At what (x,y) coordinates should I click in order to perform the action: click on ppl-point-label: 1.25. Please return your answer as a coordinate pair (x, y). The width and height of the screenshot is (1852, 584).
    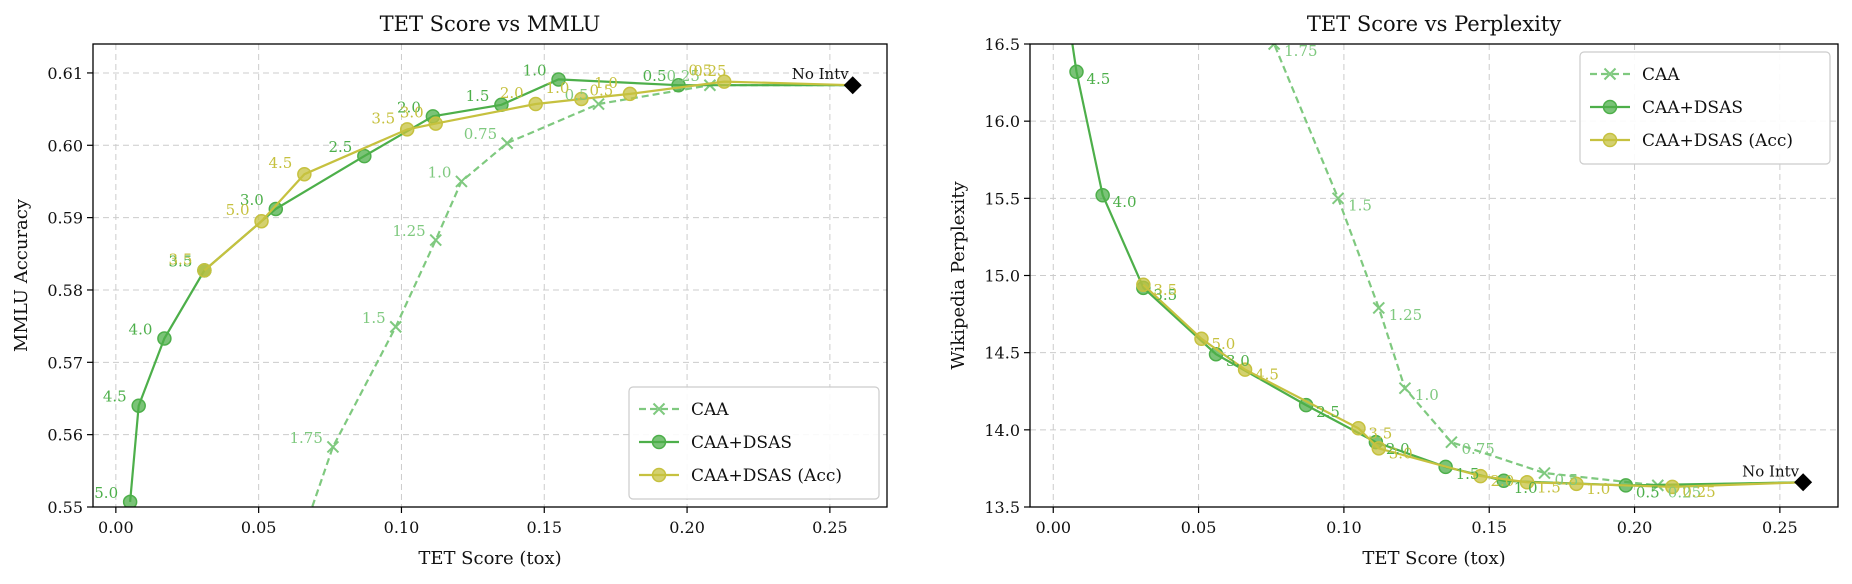
    Looking at the image, I should click on (1405, 315).